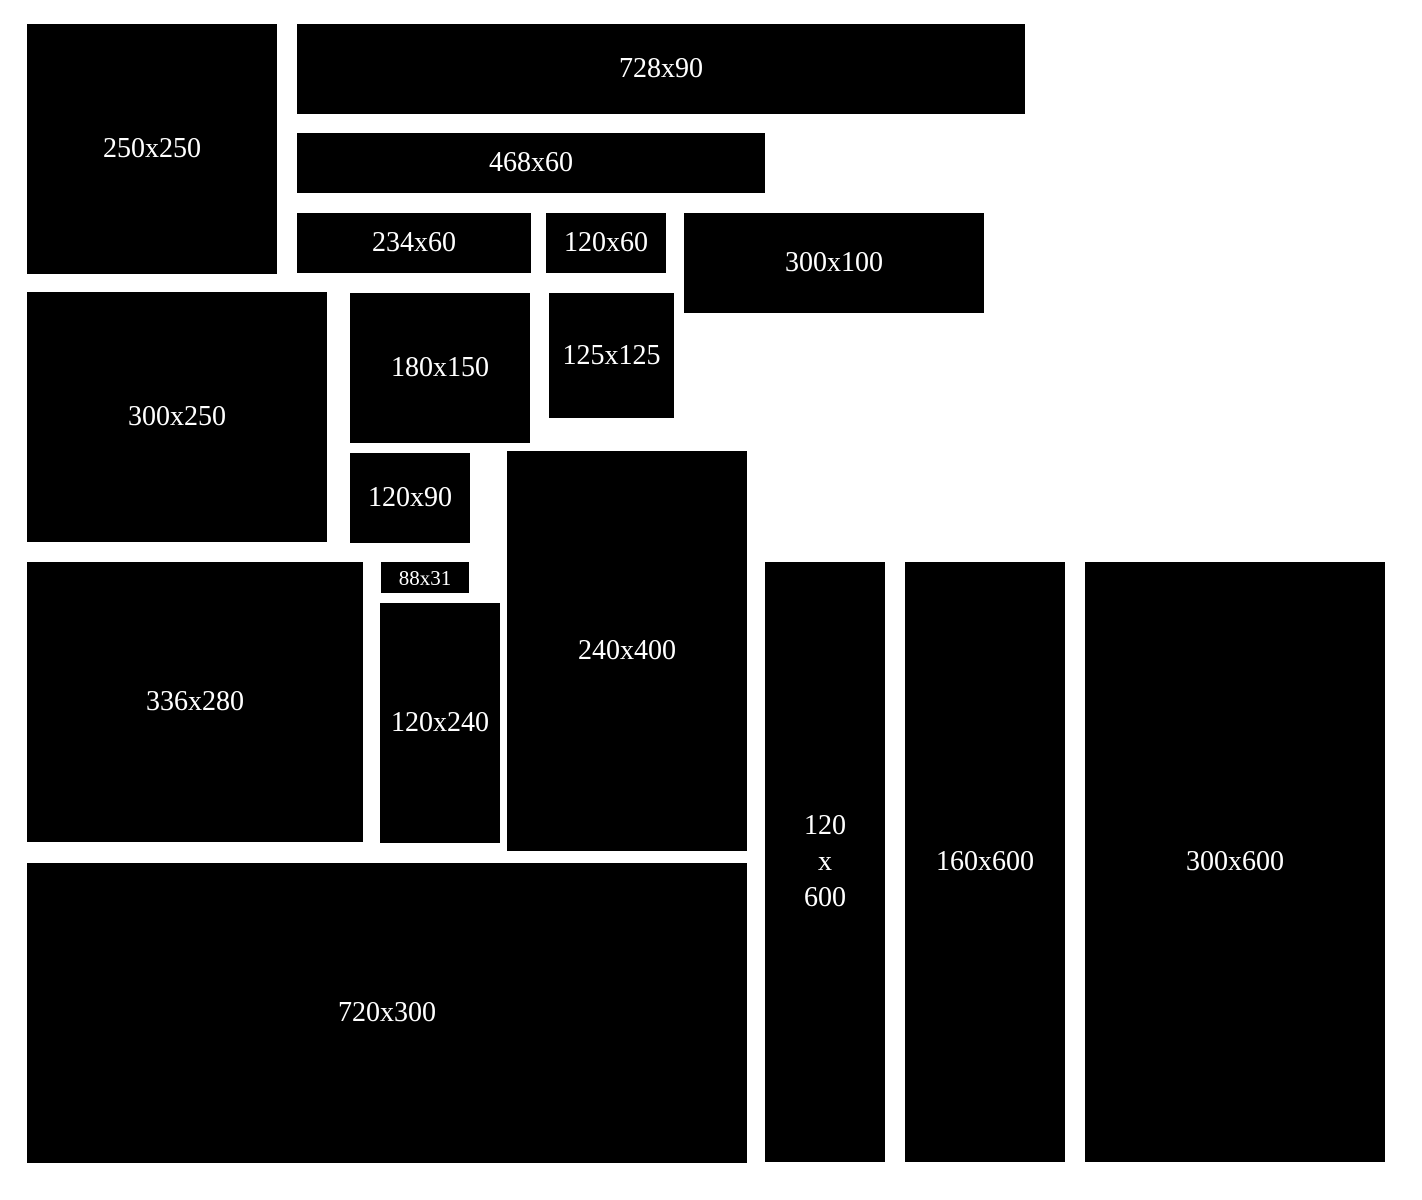  Describe the element at coordinates (834, 263) in the screenshot. I see `ad-300x100: 300x100` at that location.